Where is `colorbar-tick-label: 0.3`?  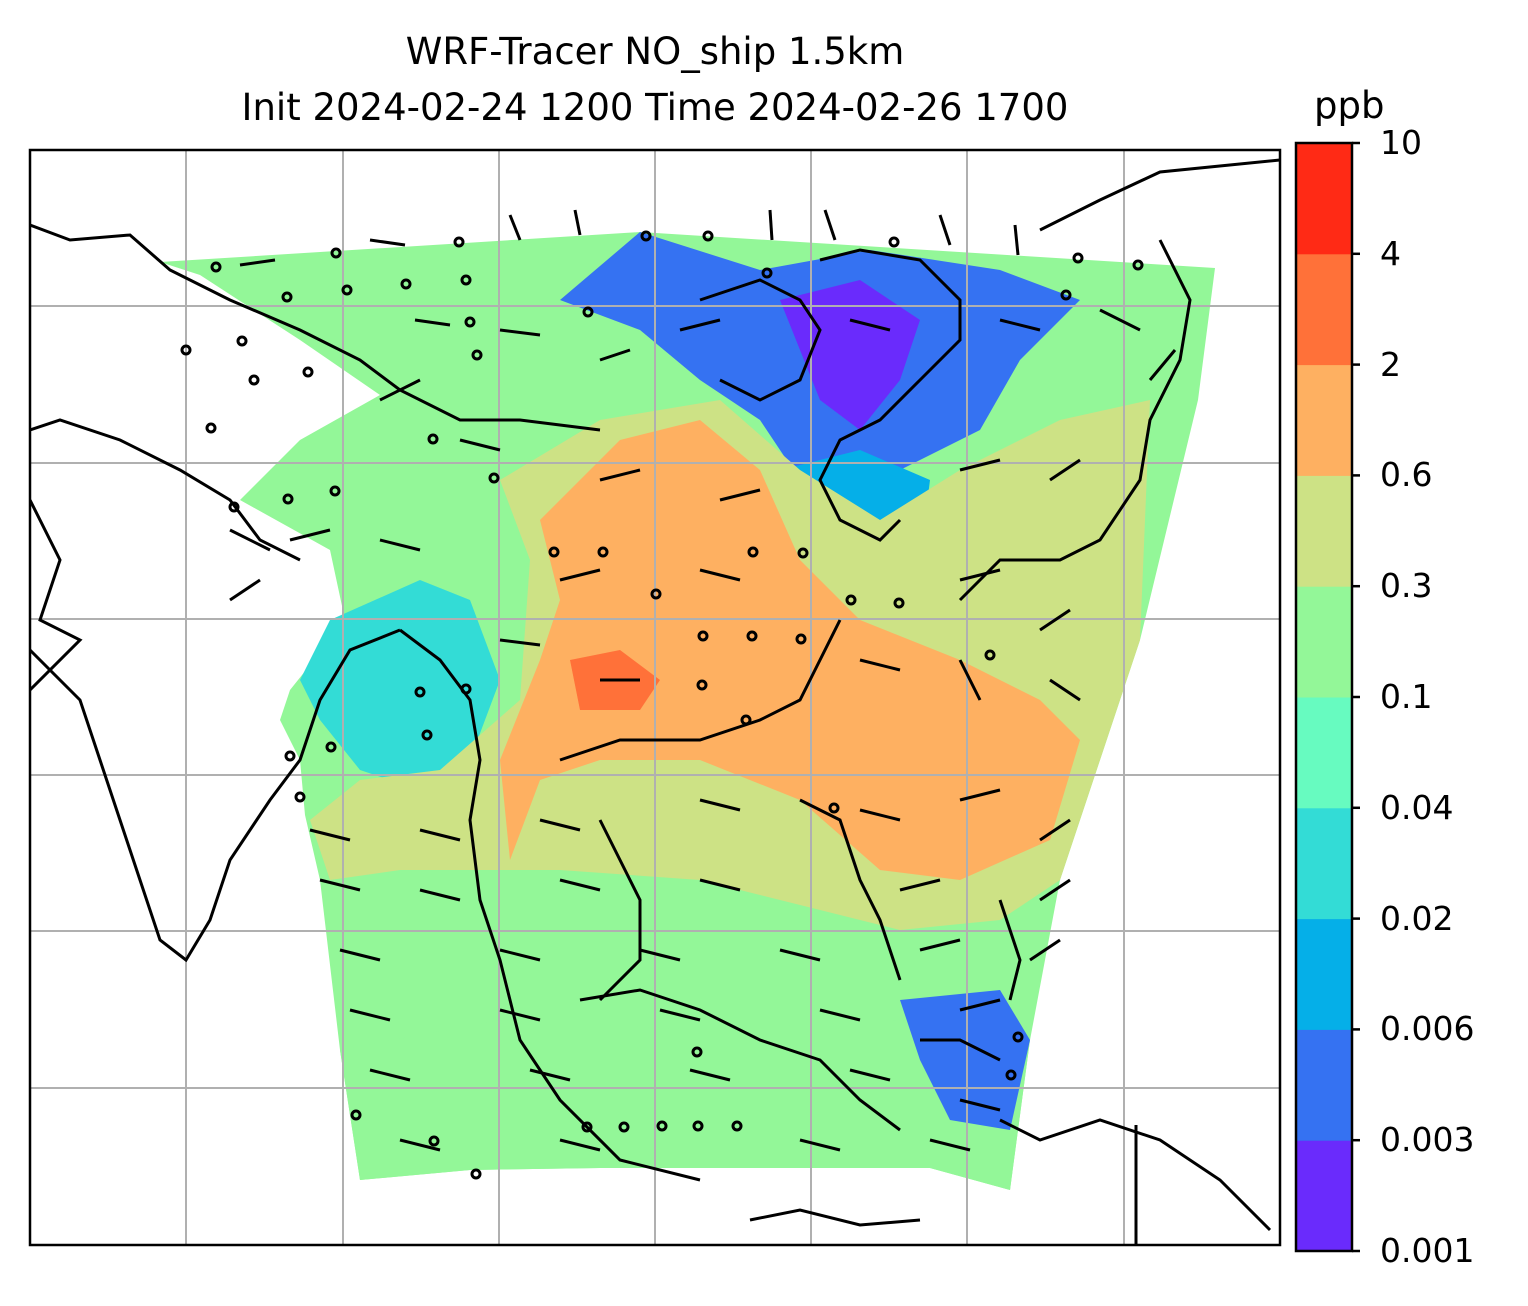 colorbar-tick-label: 0.3 is located at coordinates (1406, 586).